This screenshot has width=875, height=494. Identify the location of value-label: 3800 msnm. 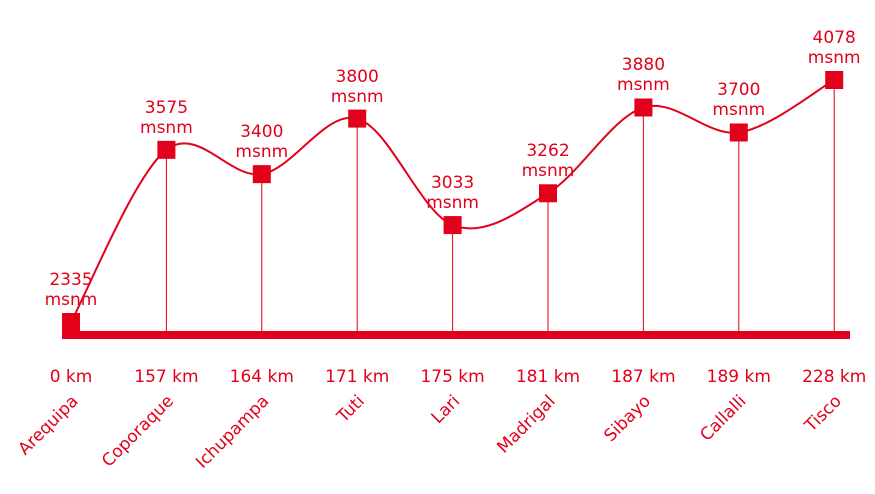
(357, 86).